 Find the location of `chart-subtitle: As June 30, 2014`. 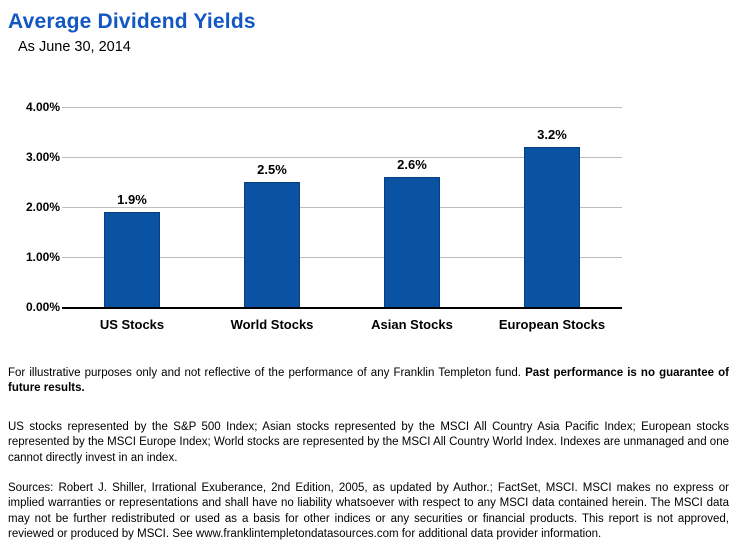

chart-subtitle: As June 30, 2014 is located at coordinates (74, 47).